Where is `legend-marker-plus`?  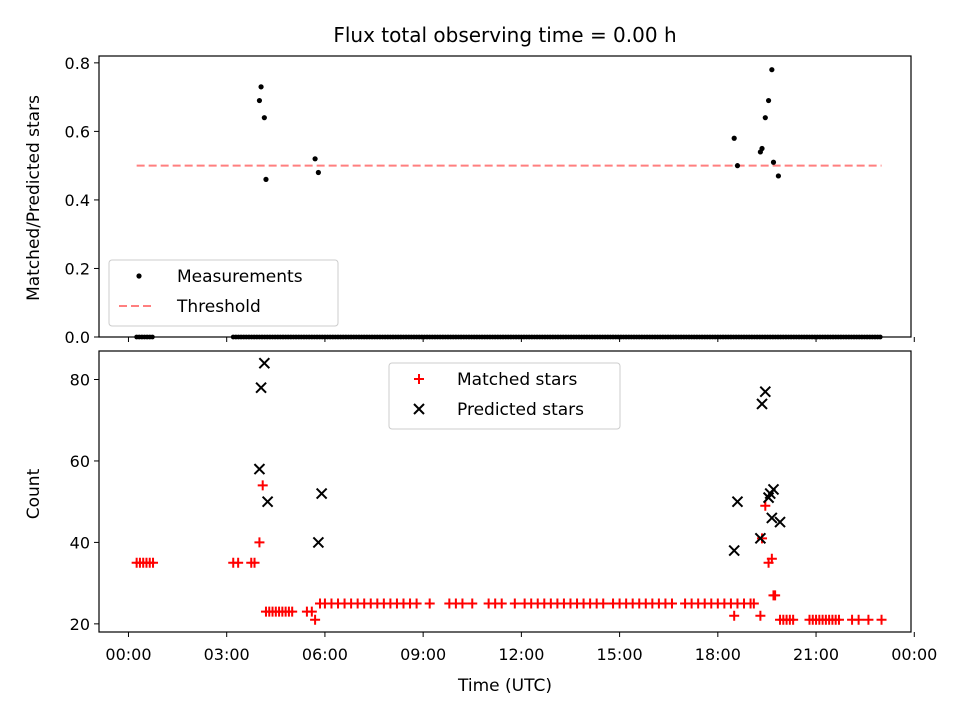 legend-marker-plus is located at coordinates (419, 379).